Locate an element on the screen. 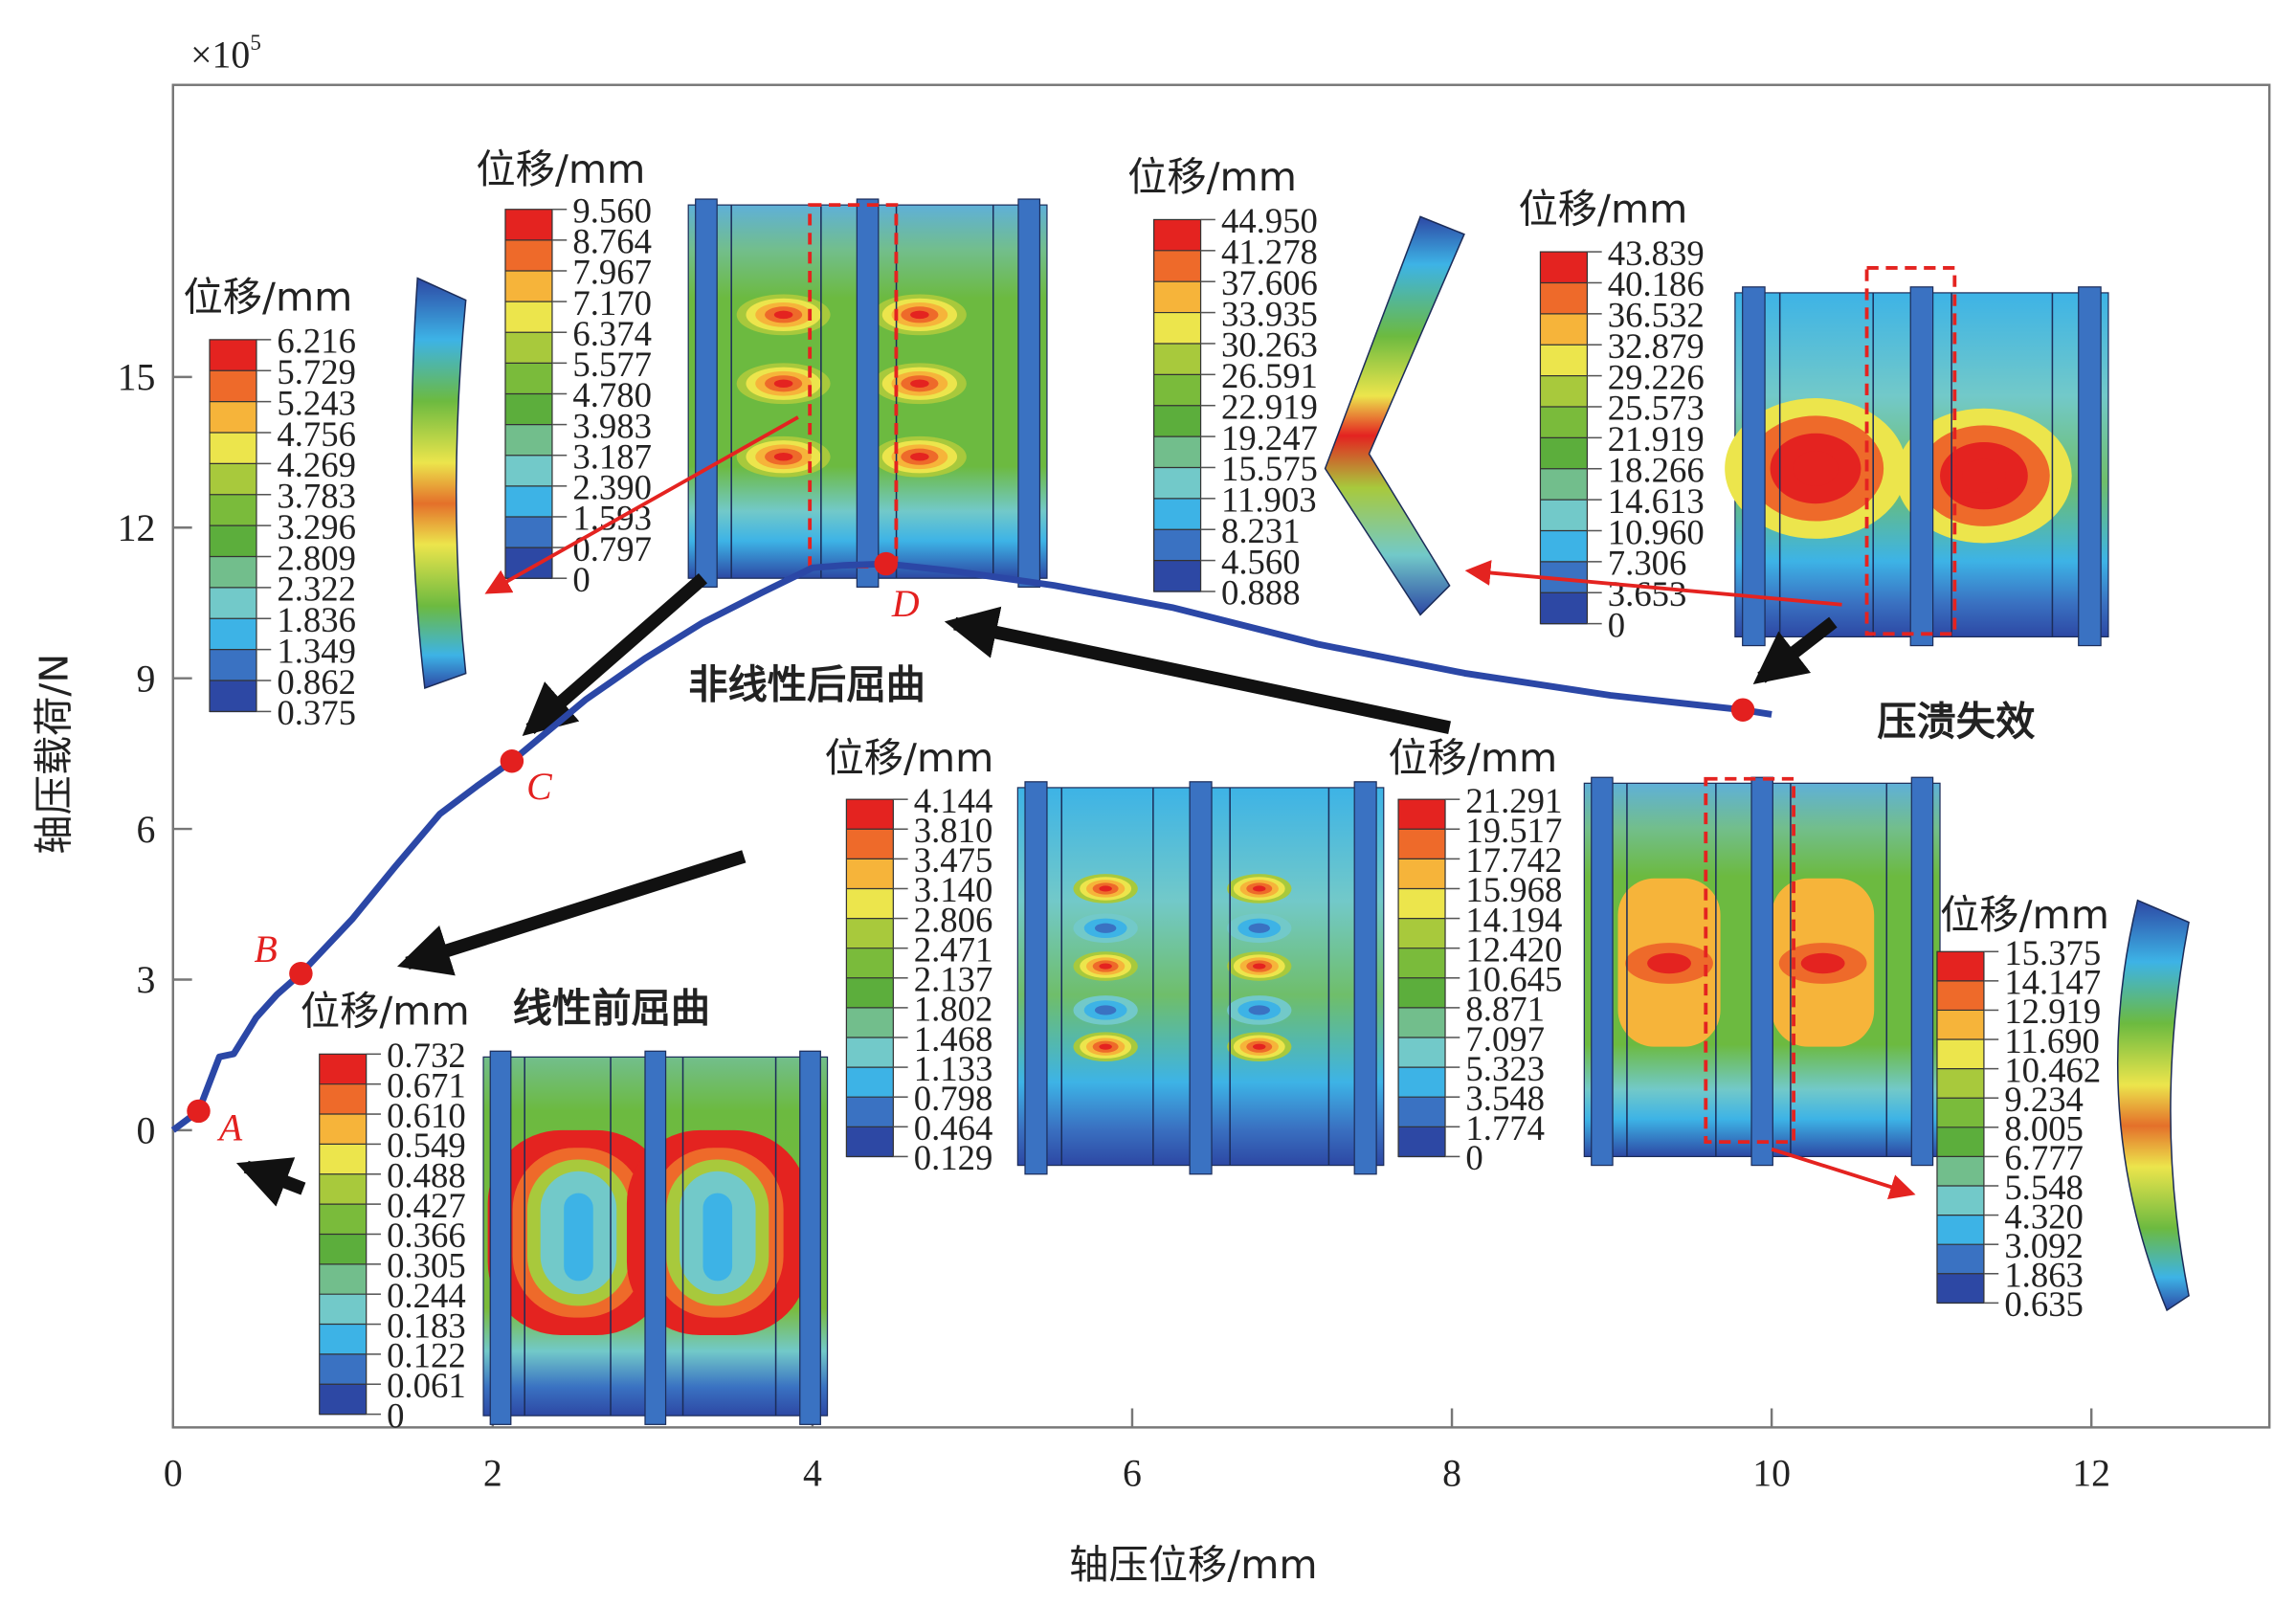 This screenshot has height=1606, width=2296. fea-column-point-c is located at coordinates (439, 483).